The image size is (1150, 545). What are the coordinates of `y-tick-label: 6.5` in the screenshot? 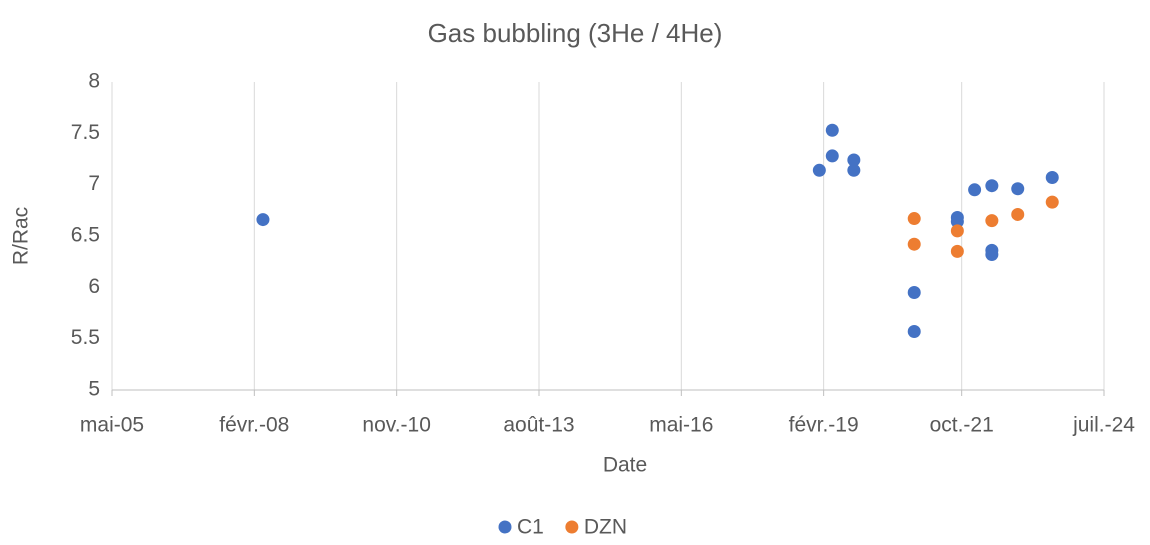 It's located at (85, 235).